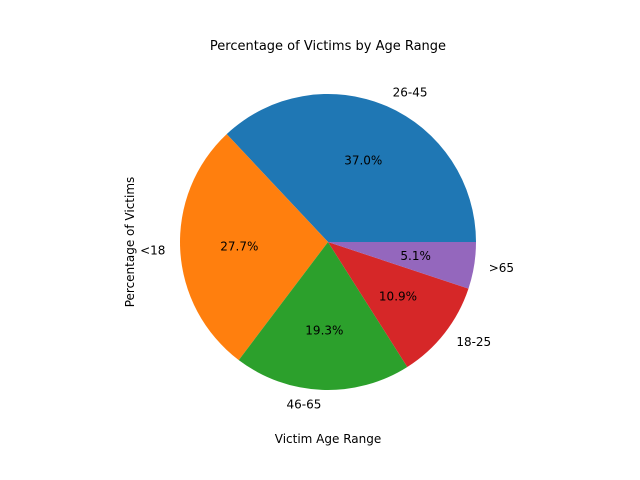  I want to click on slice-category-label: 26-45, so click(410, 93).